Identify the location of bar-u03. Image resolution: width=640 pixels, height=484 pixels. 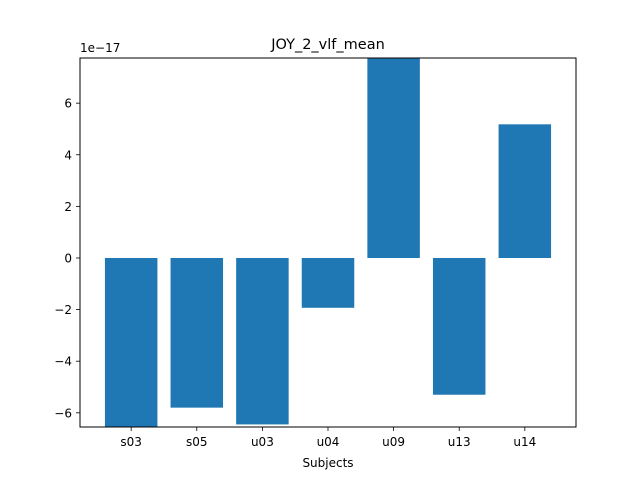
(262, 341).